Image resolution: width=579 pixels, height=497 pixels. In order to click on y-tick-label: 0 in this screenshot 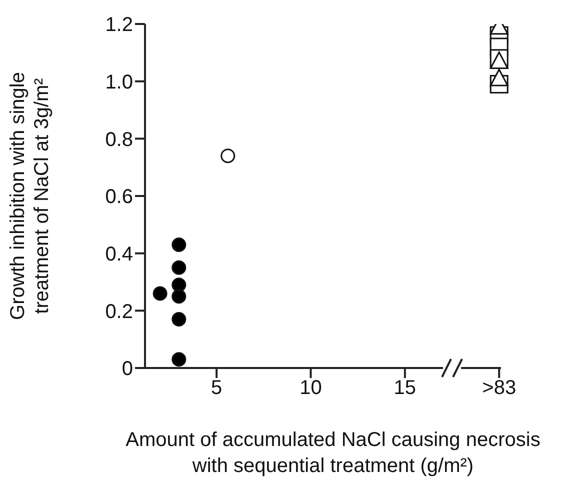, I will do `click(127, 369)`.